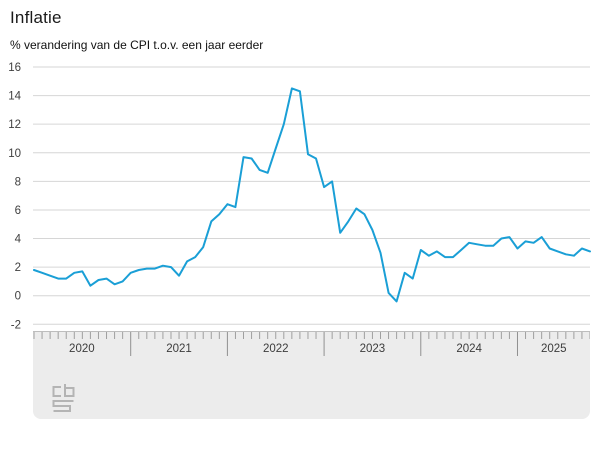  What do you see at coordinates (469, 349) in the screenshot?
I see `svg-text: 2024` at bounding box center [469, 349].